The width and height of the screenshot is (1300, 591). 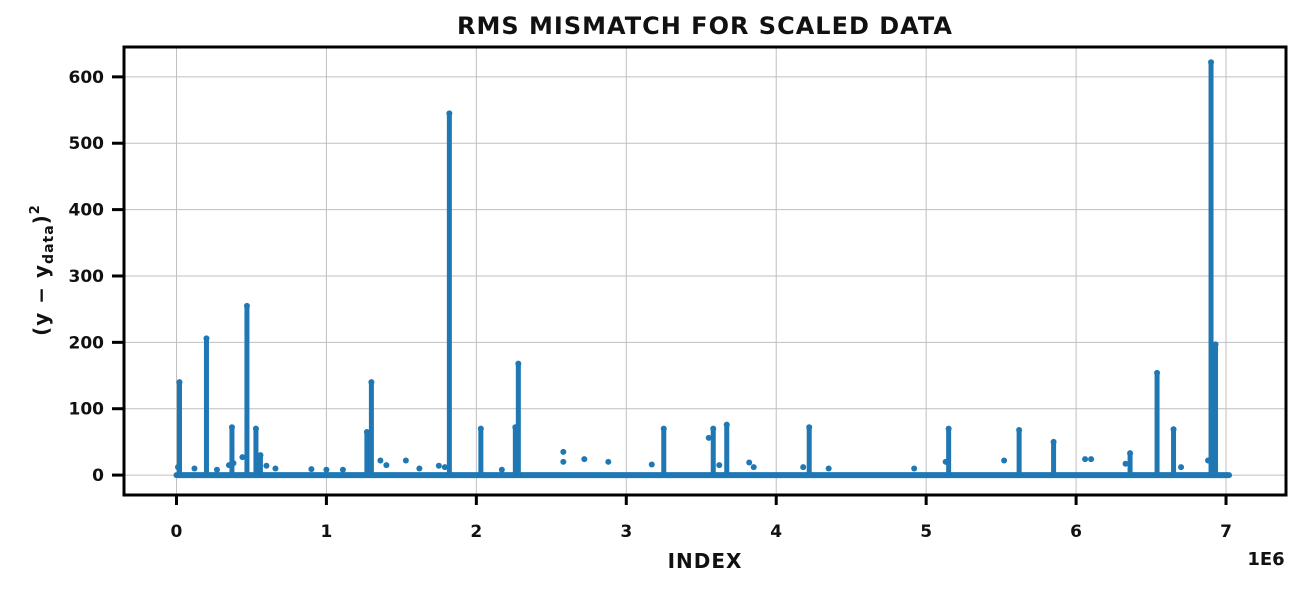 What do you see at coordinates (1226, 532) in the screenshot?
I see `x-tick-label: 7` at bounding box center [1226, 532].